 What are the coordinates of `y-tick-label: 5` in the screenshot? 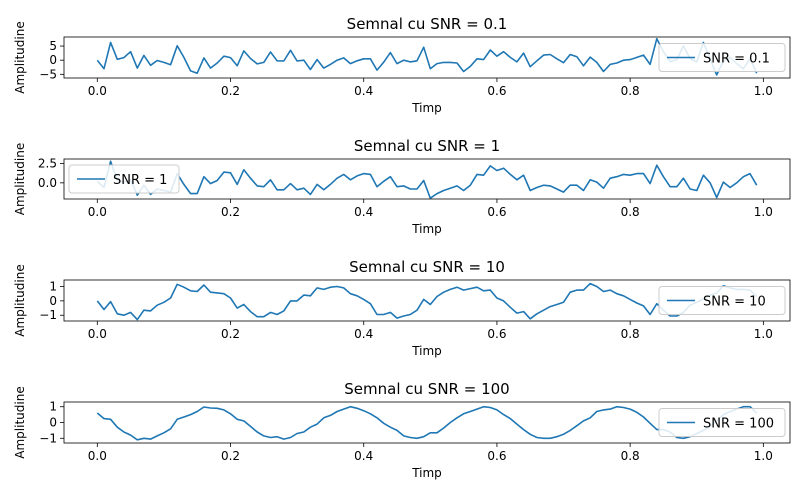 It's located at (53, 46).